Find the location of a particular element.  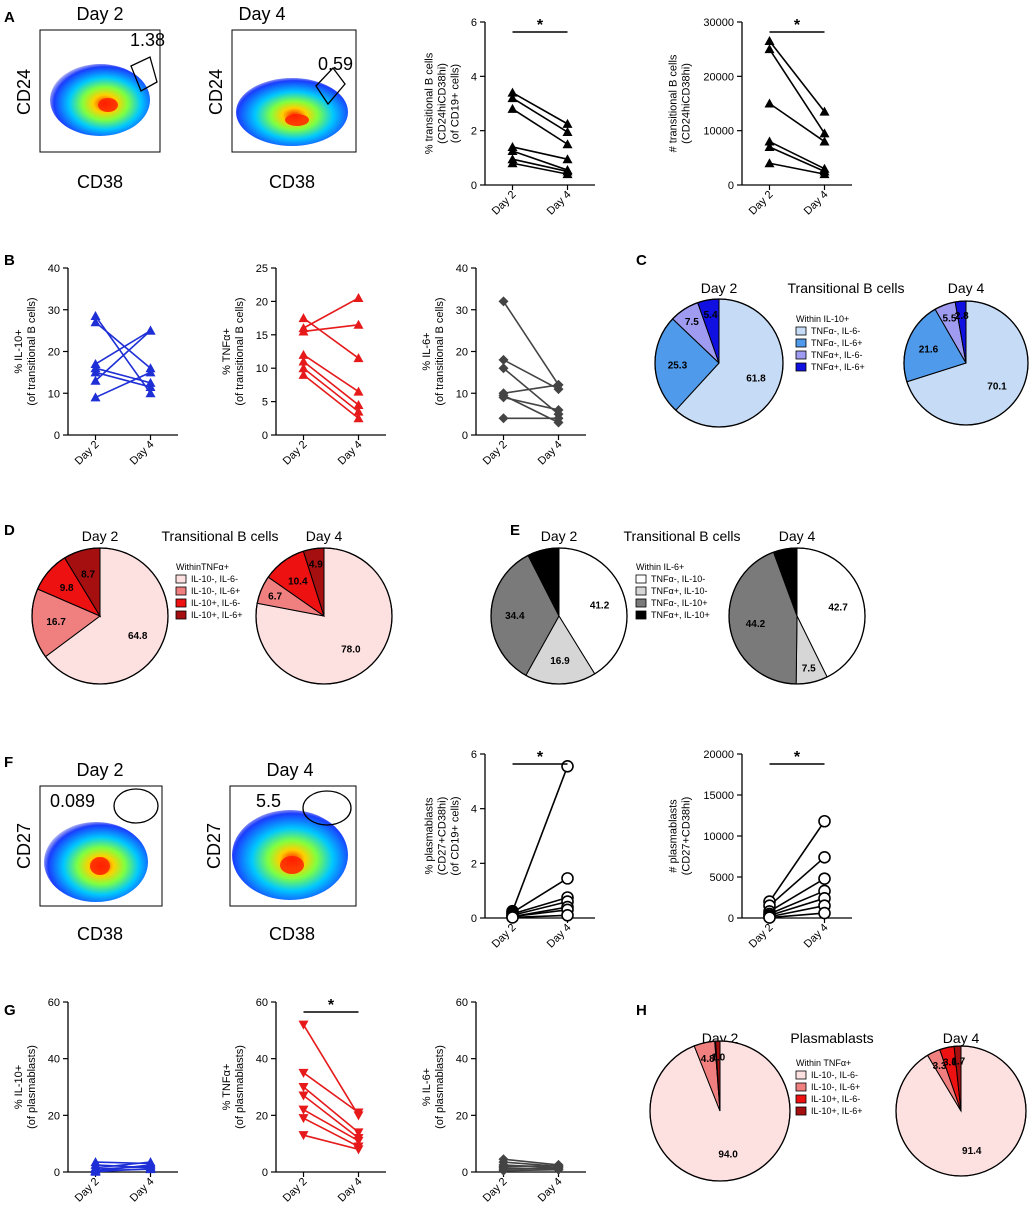

pie-value-label: 10.4 is located at coordinates (298, 581).